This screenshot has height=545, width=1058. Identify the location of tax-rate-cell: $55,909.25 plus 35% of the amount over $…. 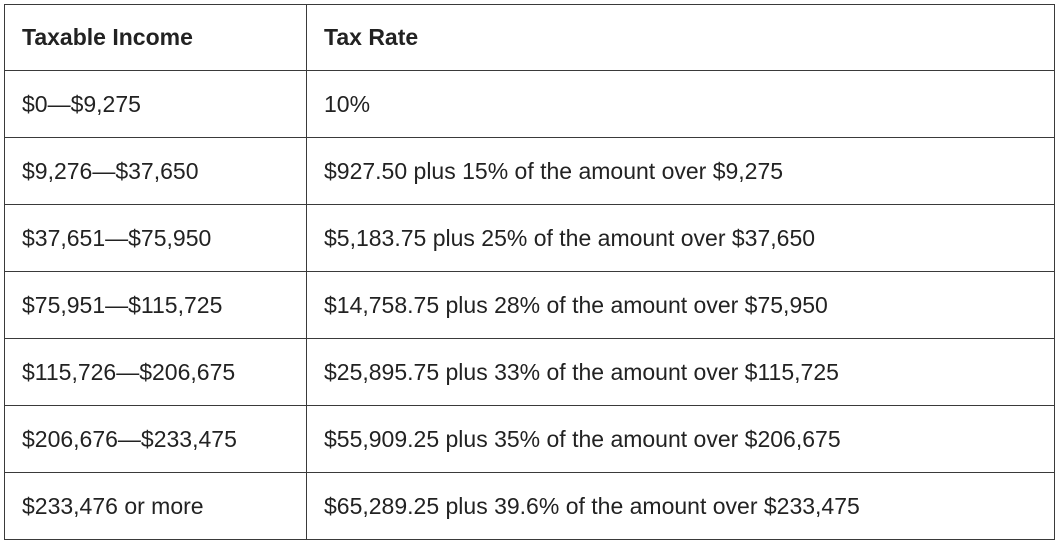
(680, 439).